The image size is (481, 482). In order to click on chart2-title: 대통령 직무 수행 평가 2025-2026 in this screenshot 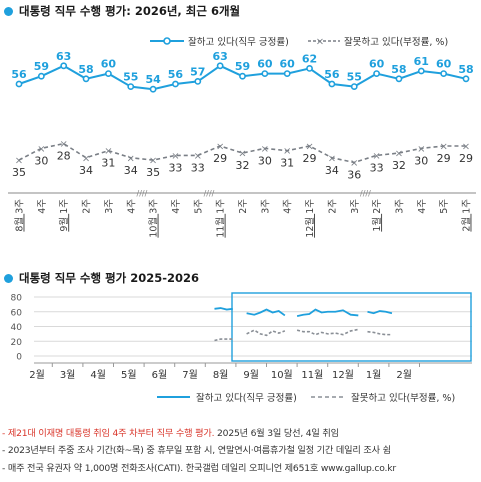, I will do `click(101, 278)`.